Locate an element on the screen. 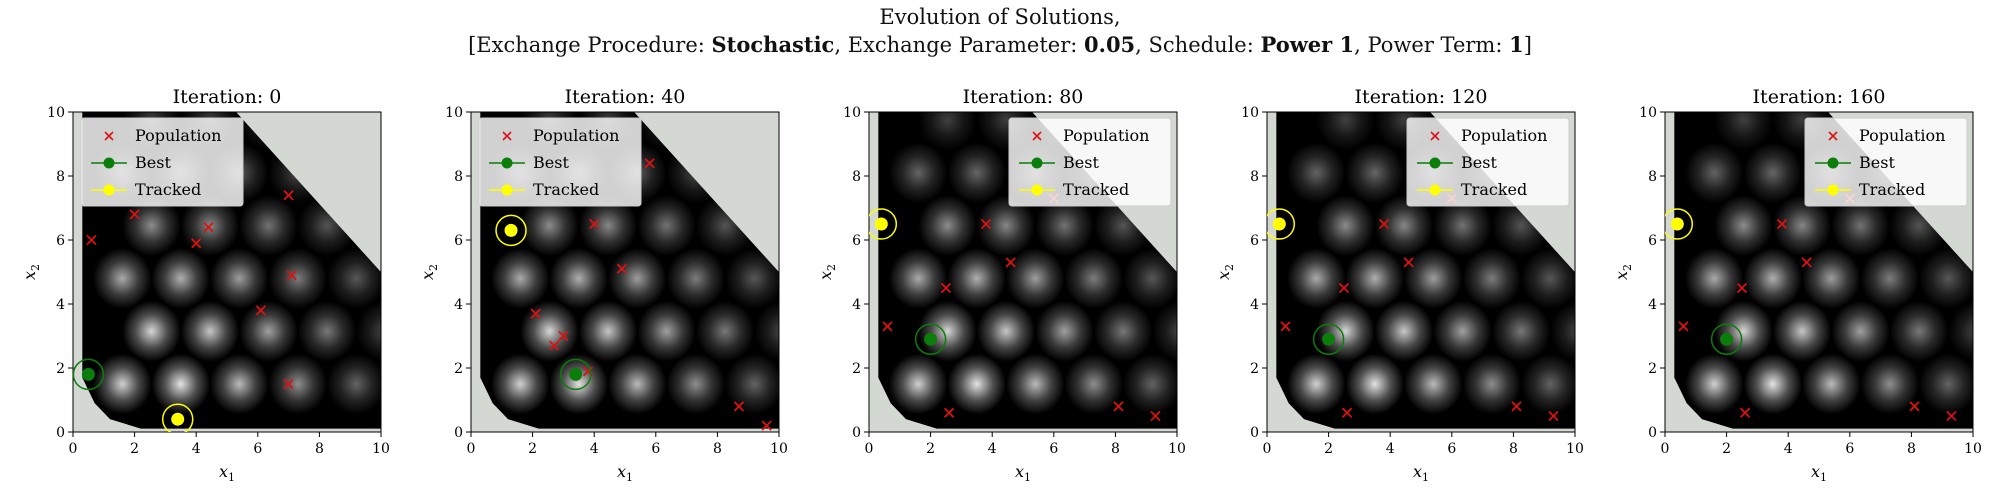 This screenshot has height=500, width=2000. y-axis-label: x2 is located at coordinates (1225, 272).